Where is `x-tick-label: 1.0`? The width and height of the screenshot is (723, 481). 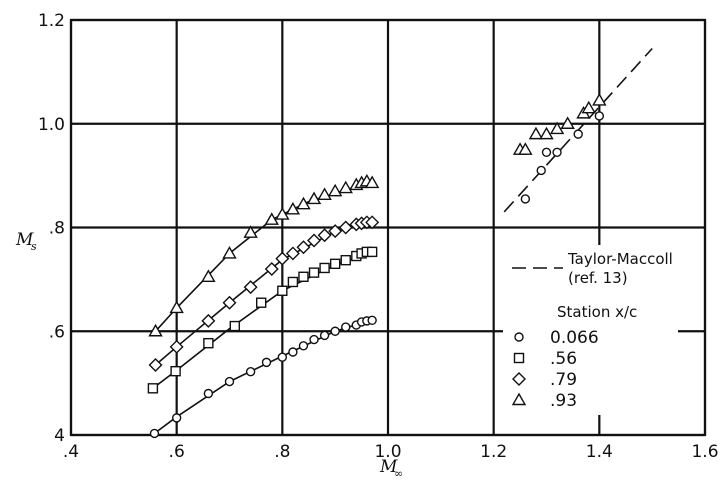
x-tick-label: 1.0 is located at coordinates (387, 452).